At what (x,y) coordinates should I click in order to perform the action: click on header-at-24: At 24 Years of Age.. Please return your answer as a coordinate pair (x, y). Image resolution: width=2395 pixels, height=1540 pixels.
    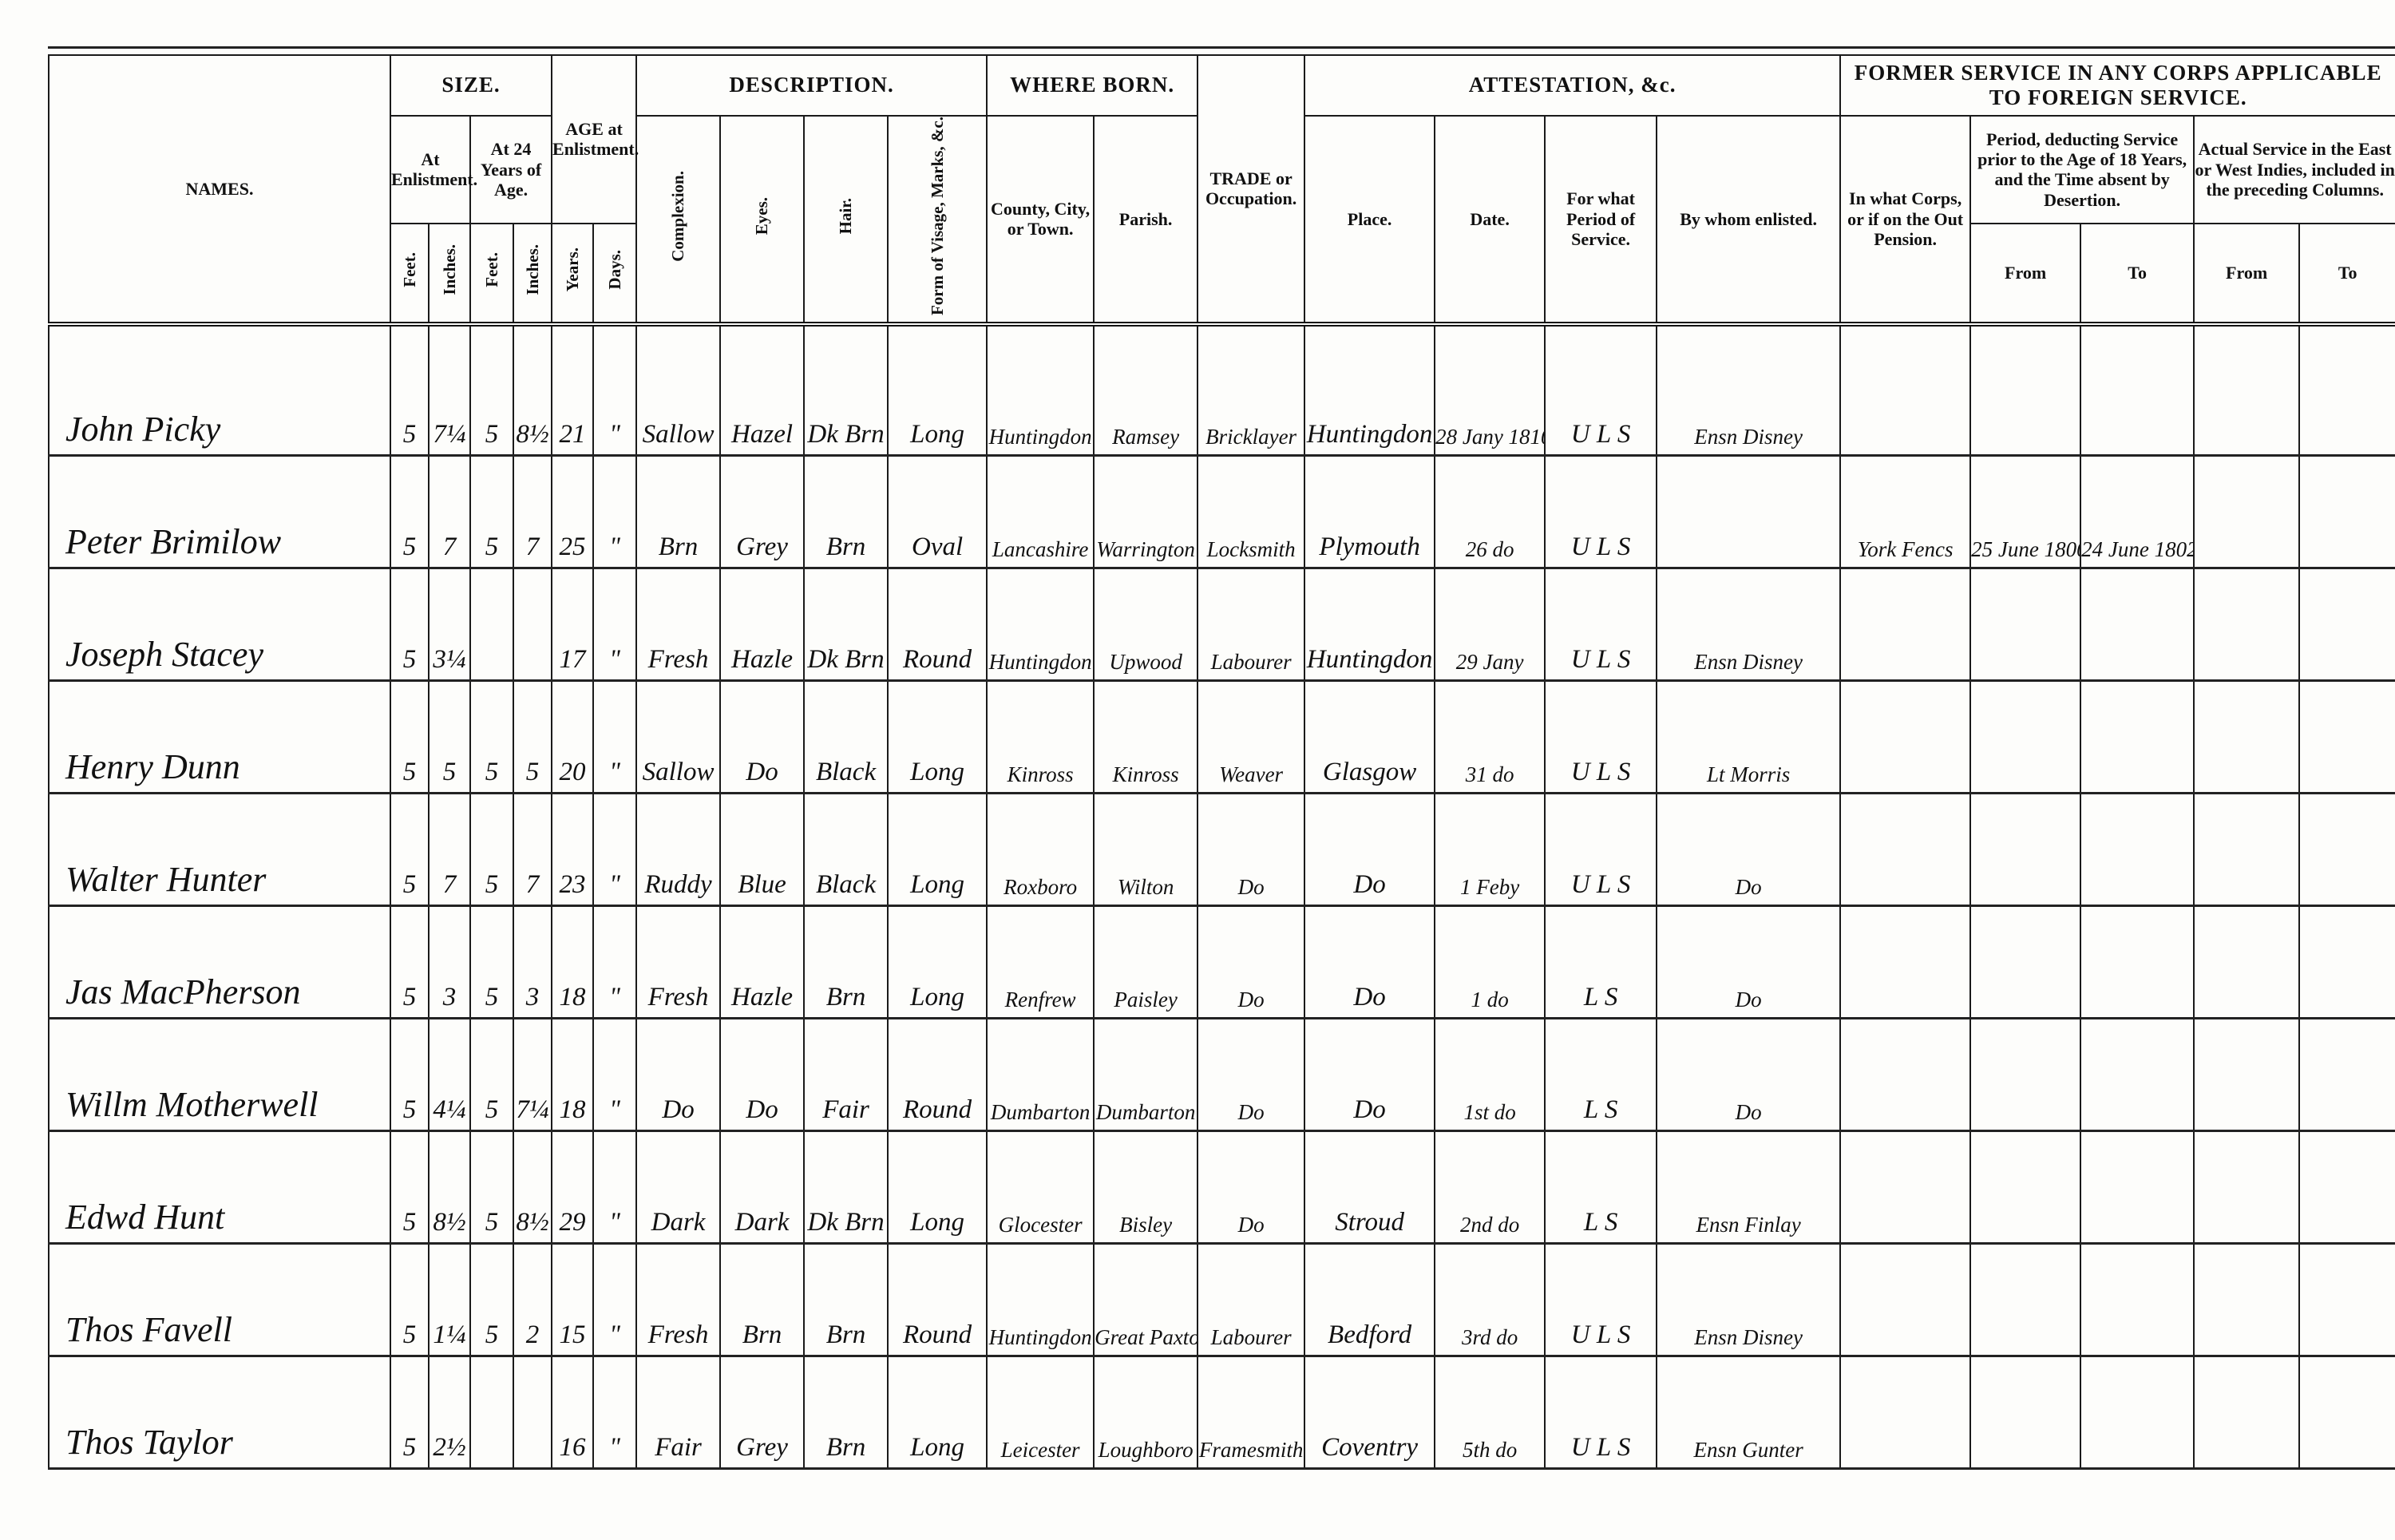
    Looking at the image, I should click on (511, 169).